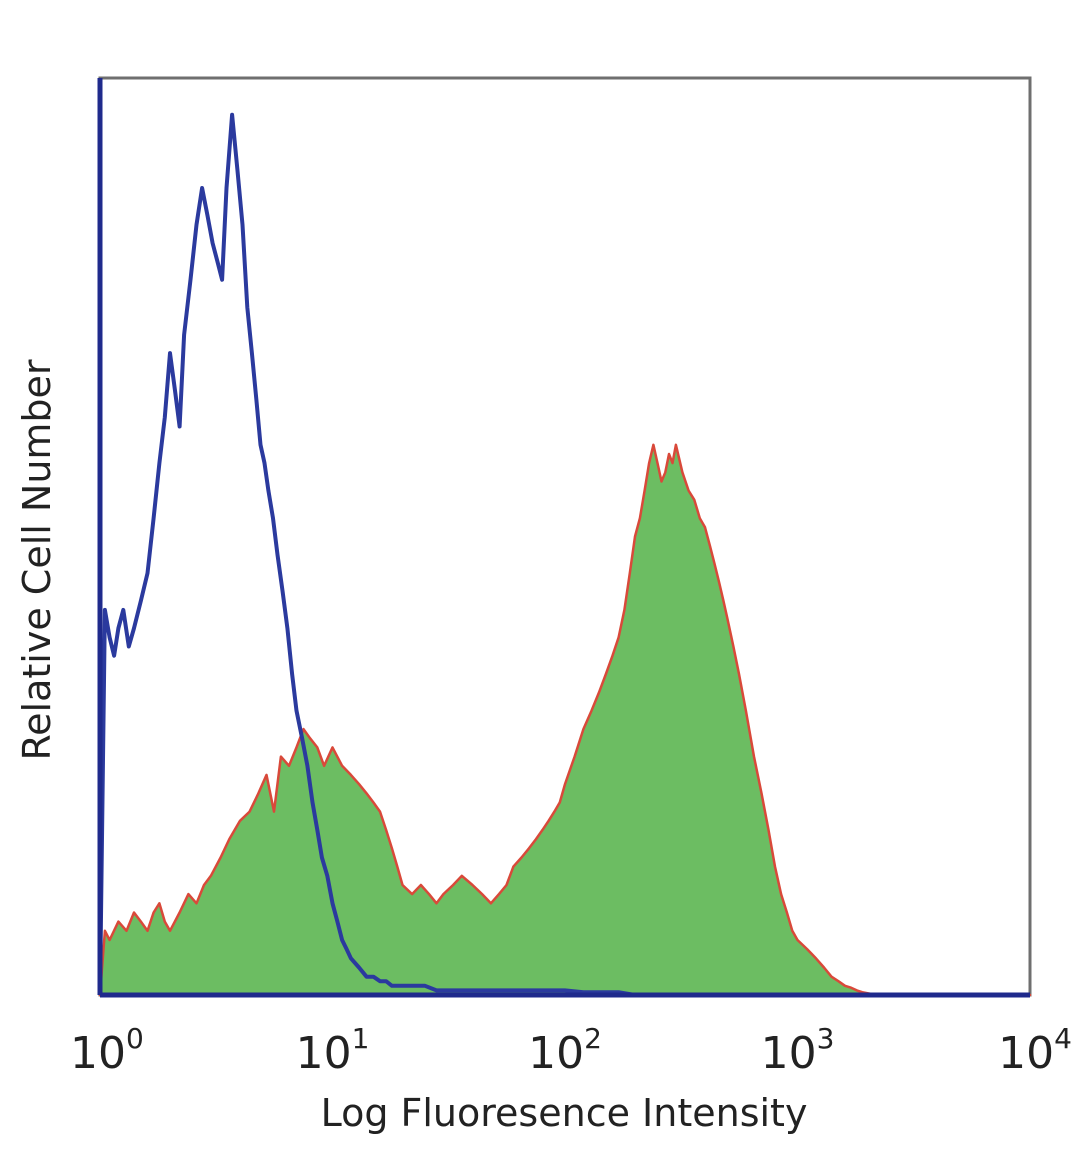  I want to click on x-tick-label: 10⁰, so click(107, 1050).